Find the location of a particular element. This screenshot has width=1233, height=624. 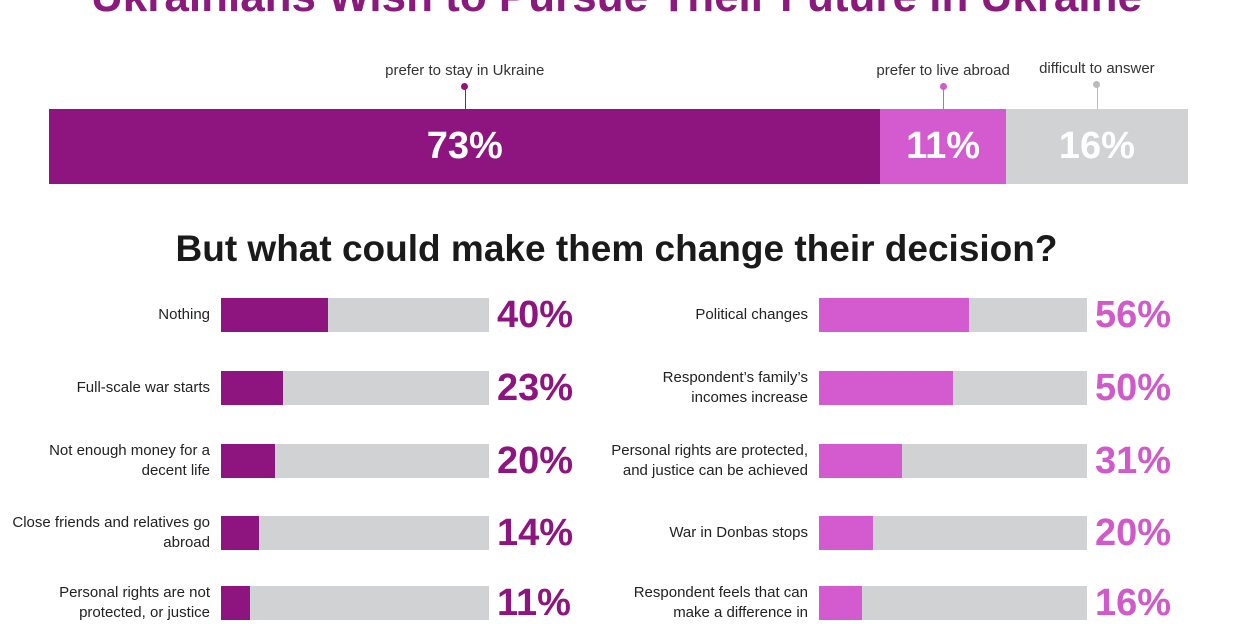

segment-category-label: prefer to live abroad is located at coordinates (943, 70).